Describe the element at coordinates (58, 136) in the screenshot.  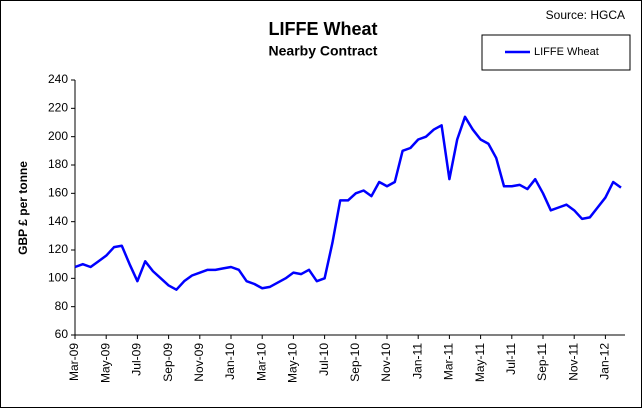
I see `y-tick-label: 200` at that location.